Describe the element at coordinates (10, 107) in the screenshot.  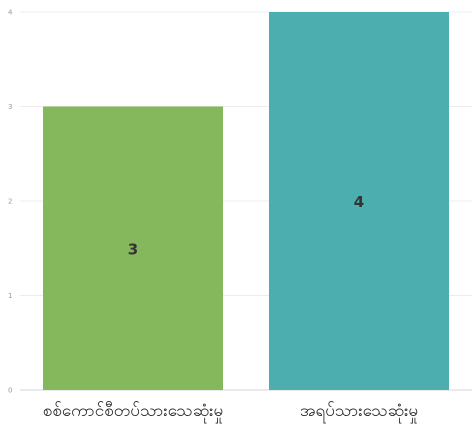
I see `y-tick-label-3: 3` at that location.